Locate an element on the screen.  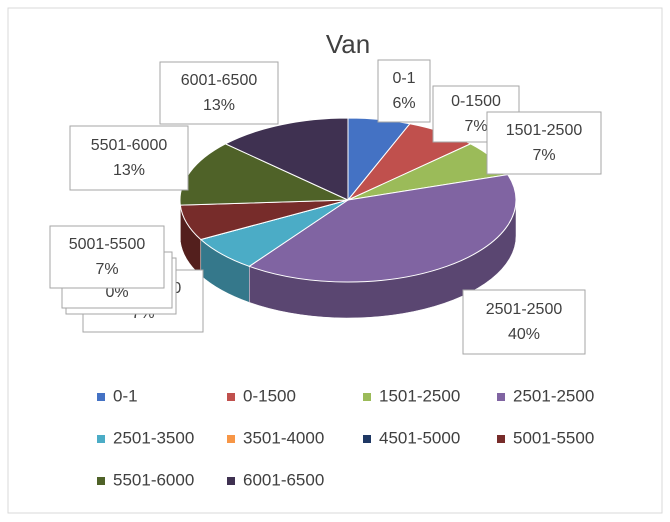
label-category: 5001-5500 is located at coordinates (107, 244).